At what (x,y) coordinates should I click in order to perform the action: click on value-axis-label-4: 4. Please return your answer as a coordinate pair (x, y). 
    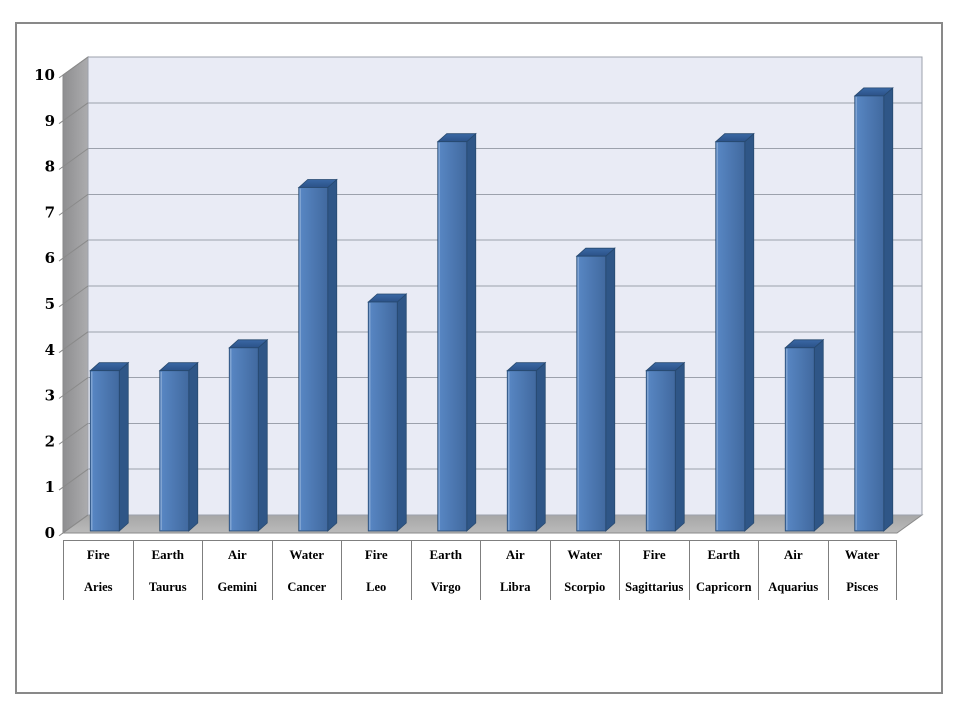
    Looking at the image, I should click on (50, 350).